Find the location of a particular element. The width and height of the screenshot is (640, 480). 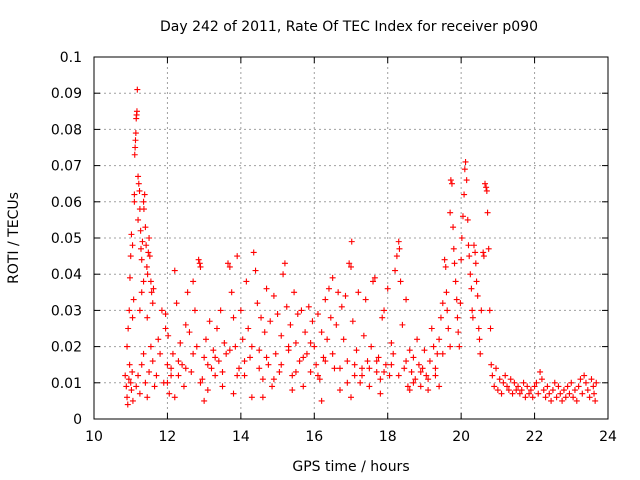

x-tick-label: 10 is located at coordinates (94, 437).